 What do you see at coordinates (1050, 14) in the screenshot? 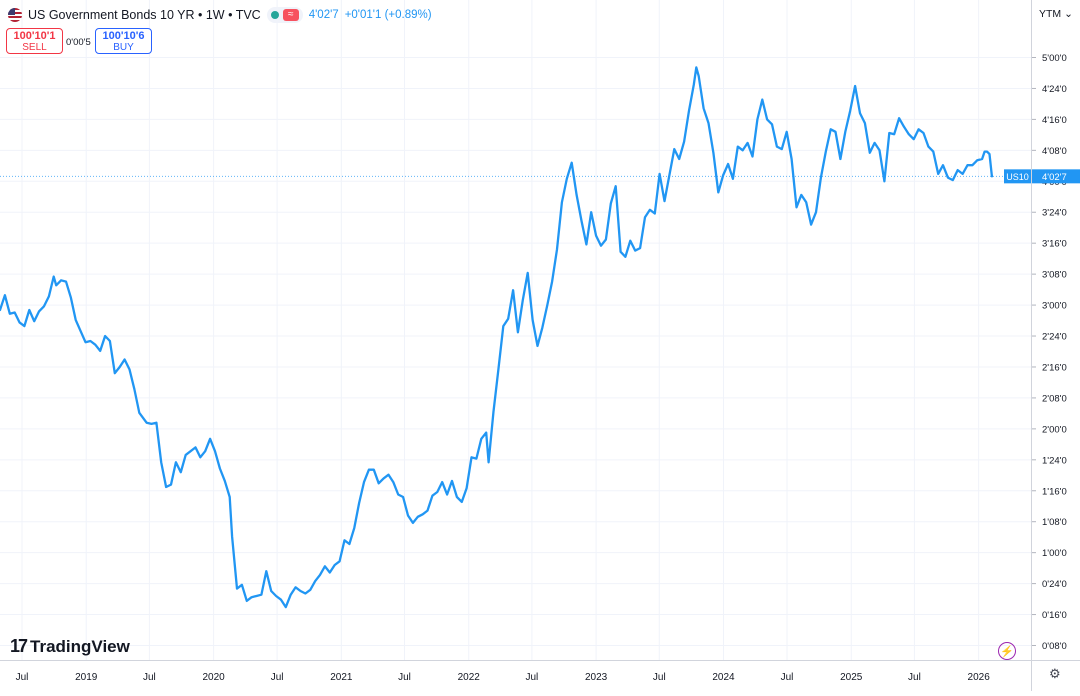
I see `scale-mode-label: YTM` at bounding box center [1050, 14].